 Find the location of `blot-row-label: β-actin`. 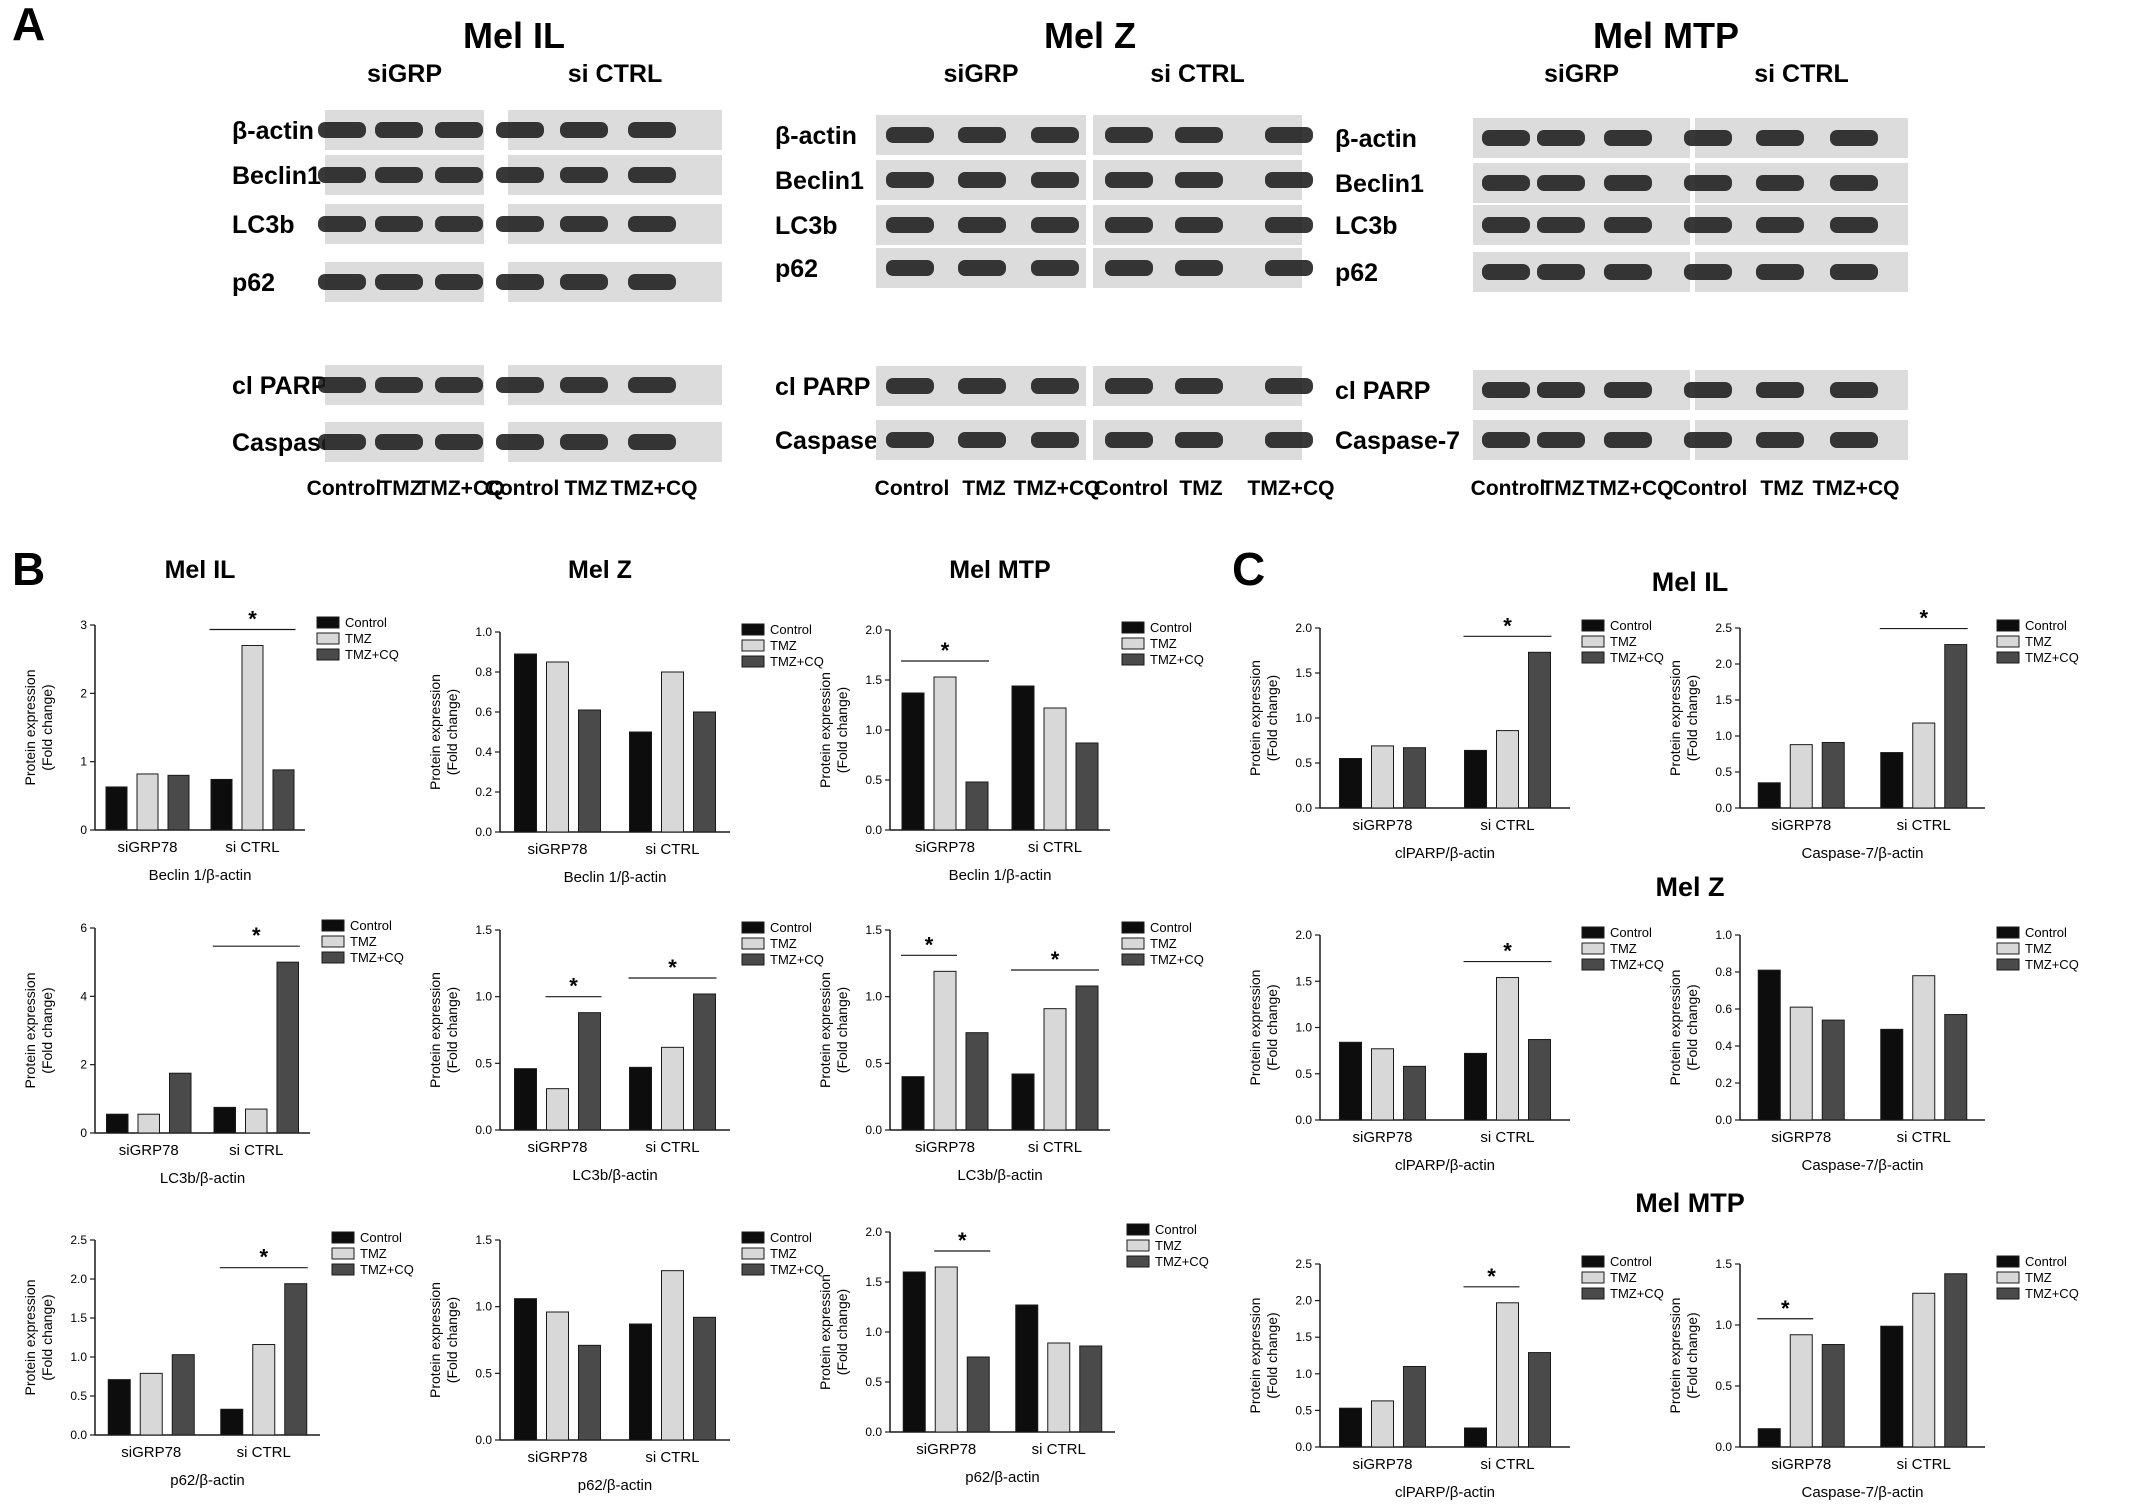

blot-row-label: β-actin is located at coordinates (1376, 139).